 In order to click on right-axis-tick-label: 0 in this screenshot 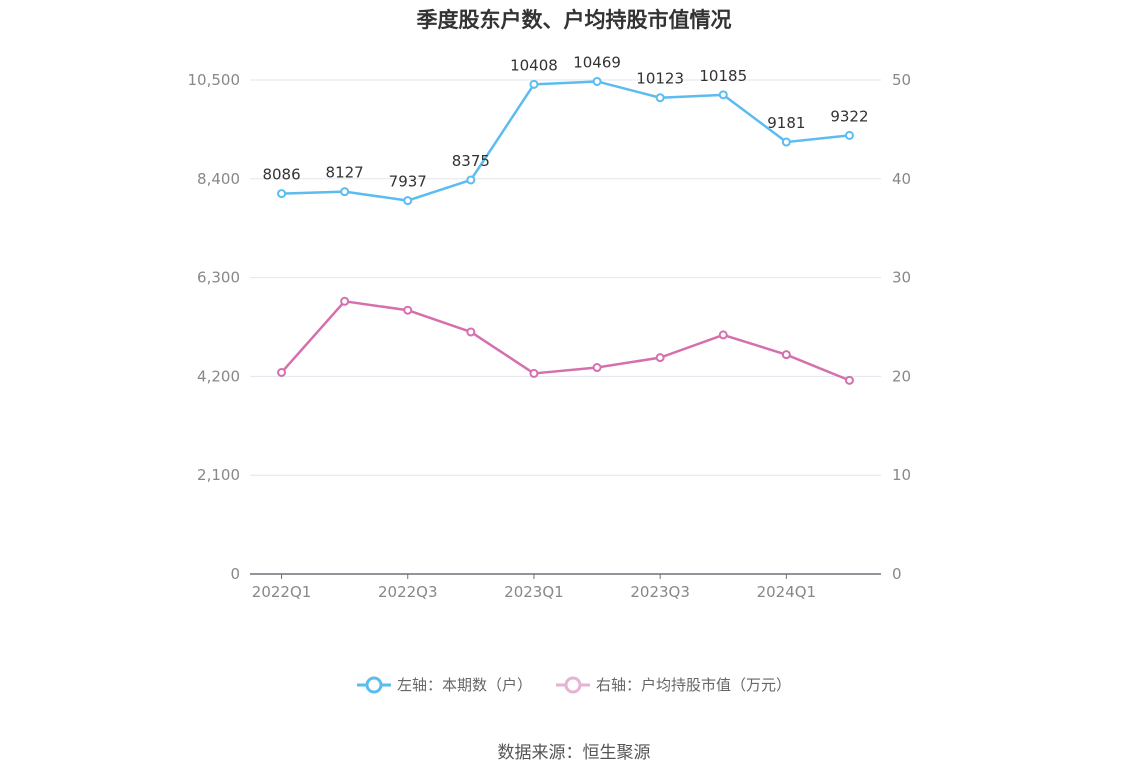, I will do `click(897, 574)`.